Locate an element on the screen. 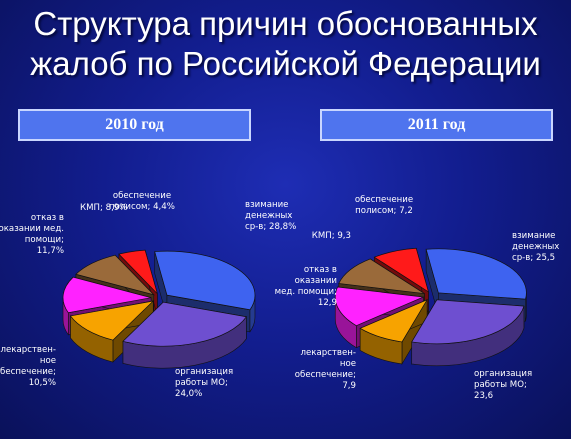  slice-label: обеспечение полисом; 4,4% is located at coordinates (142, 201).